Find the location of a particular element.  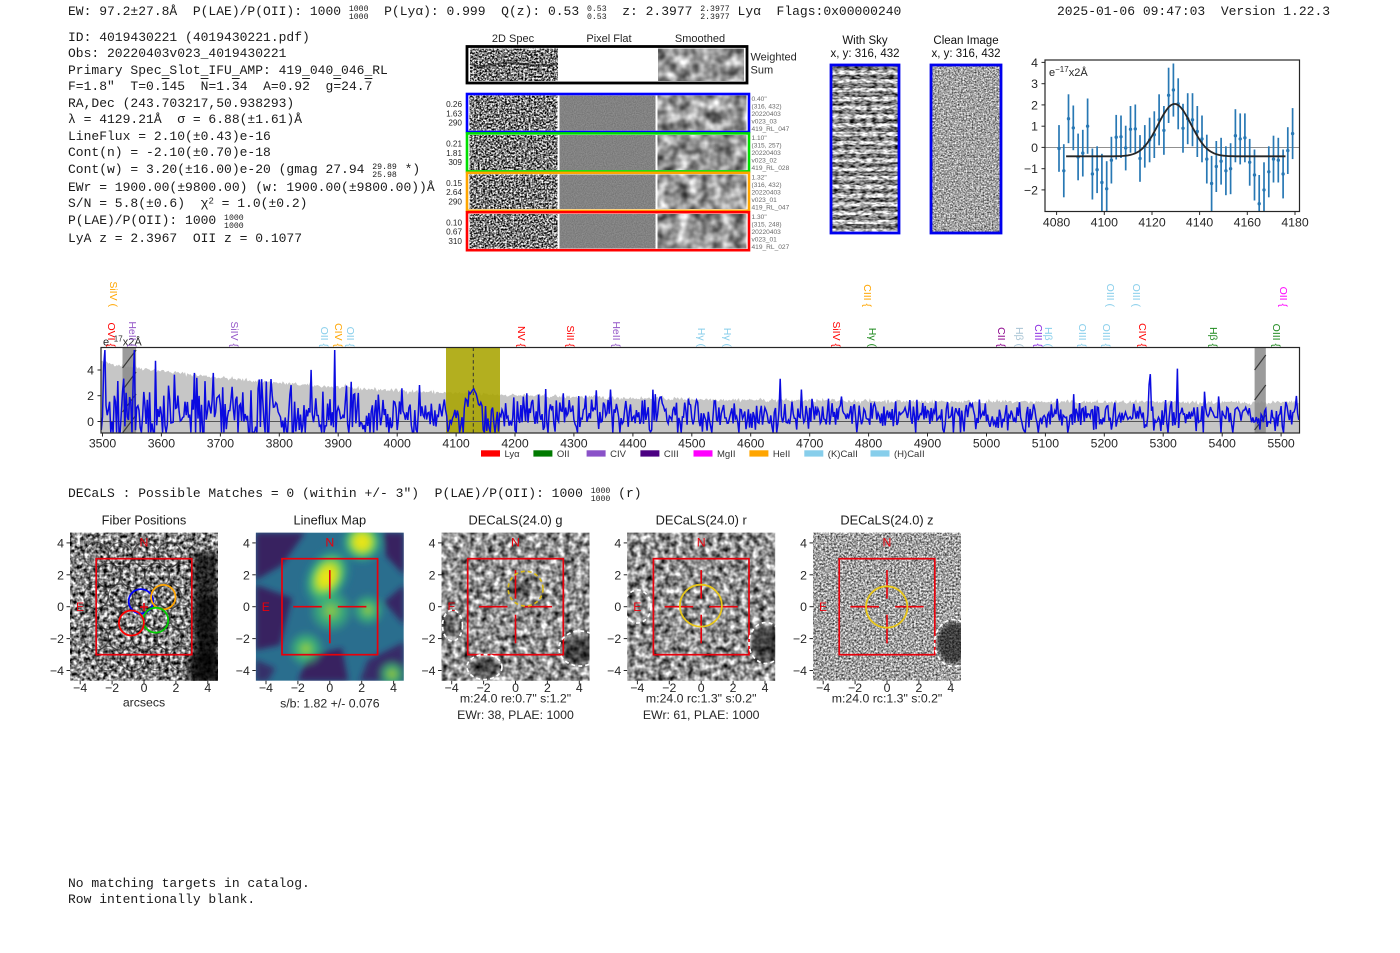

svg-text: OIII { is located at coordinates (1082, 336).